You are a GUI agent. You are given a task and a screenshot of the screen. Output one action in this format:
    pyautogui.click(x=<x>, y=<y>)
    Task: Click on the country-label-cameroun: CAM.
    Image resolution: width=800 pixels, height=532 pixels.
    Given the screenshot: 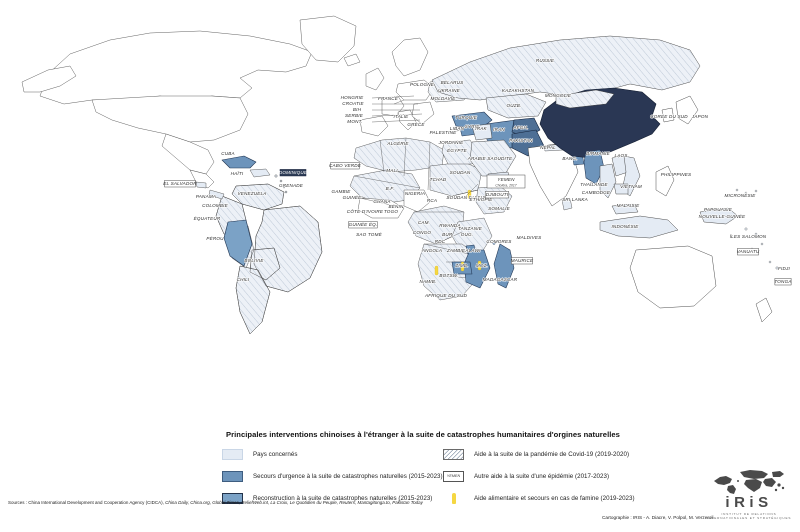 What is the action you would take?
    pyautogui.click(x=424, y=222)
    